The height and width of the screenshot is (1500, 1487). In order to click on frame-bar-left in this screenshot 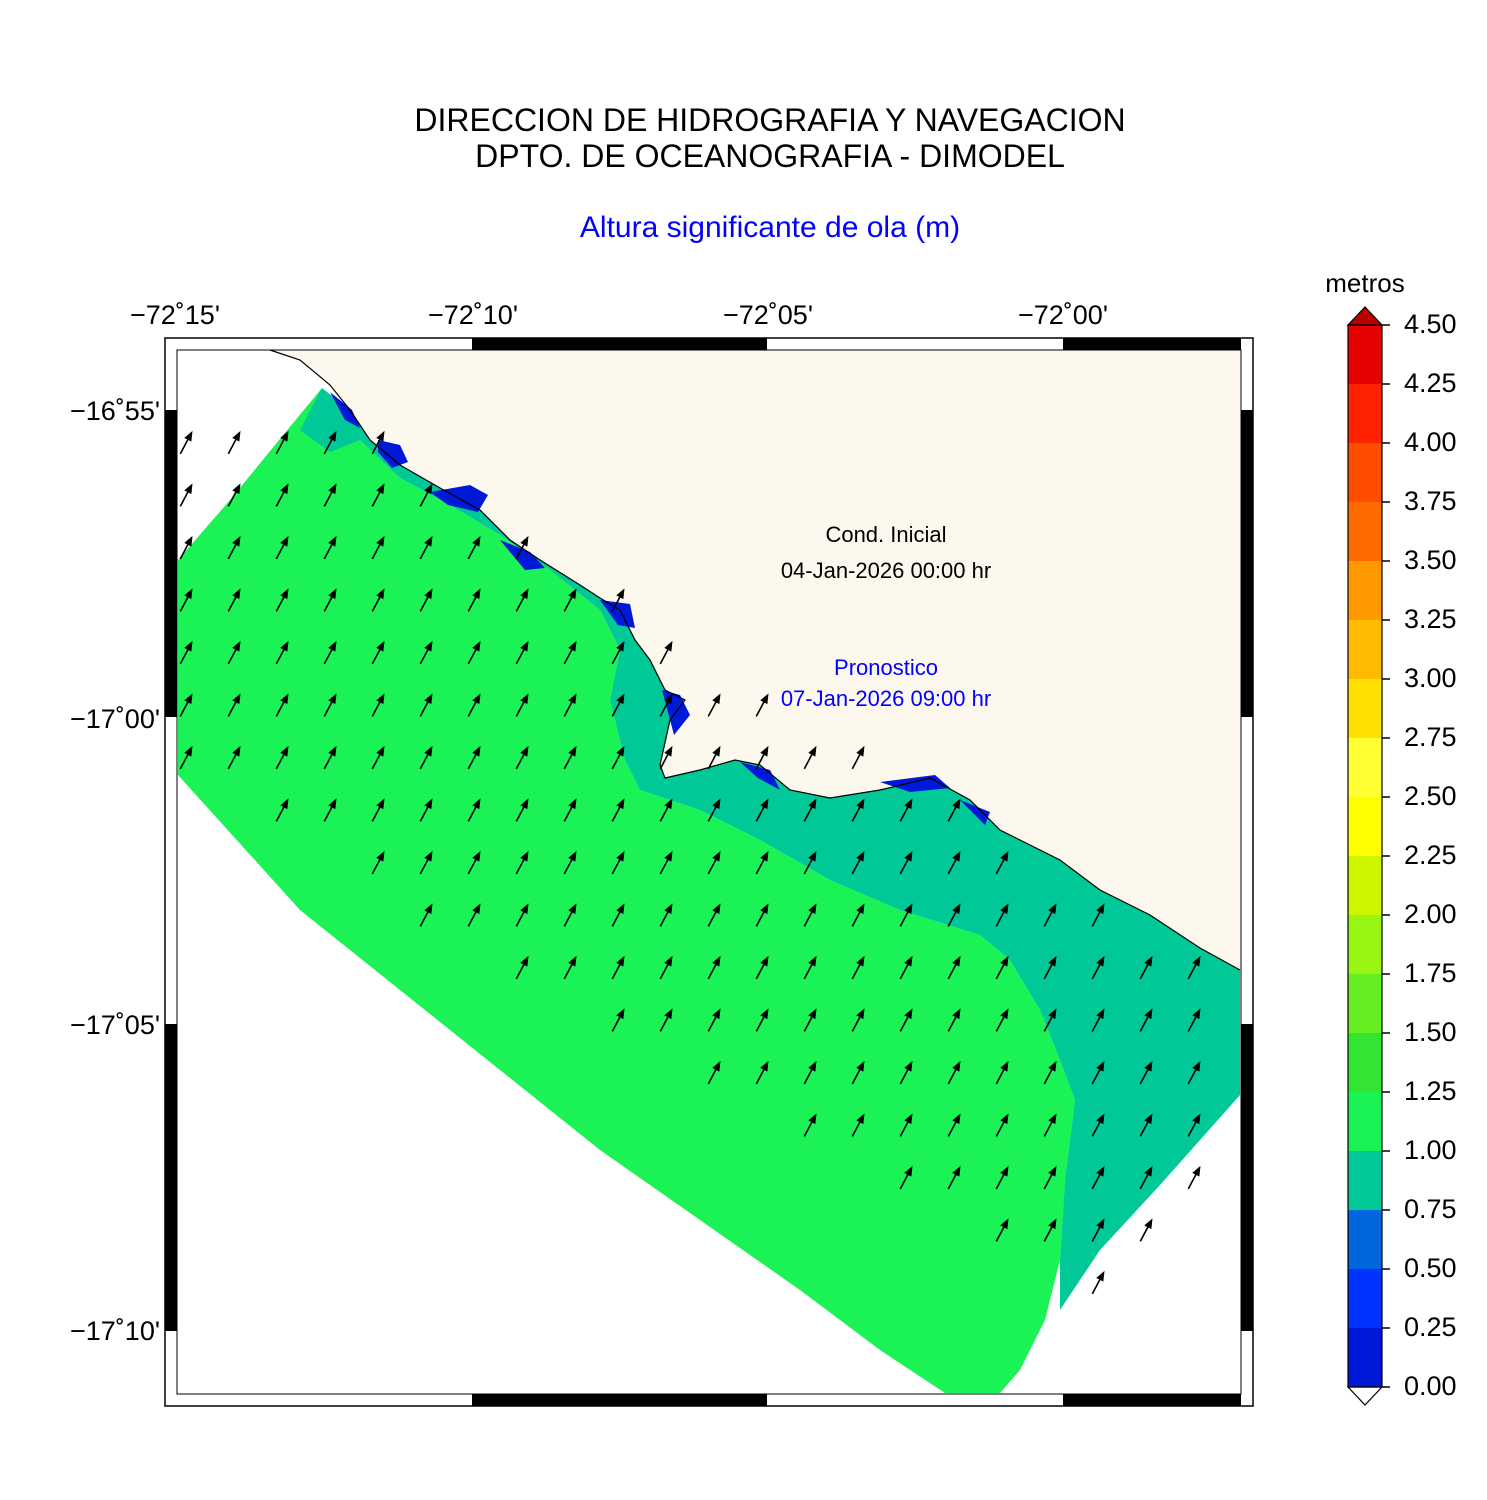, I will do `click(171, 563)`.